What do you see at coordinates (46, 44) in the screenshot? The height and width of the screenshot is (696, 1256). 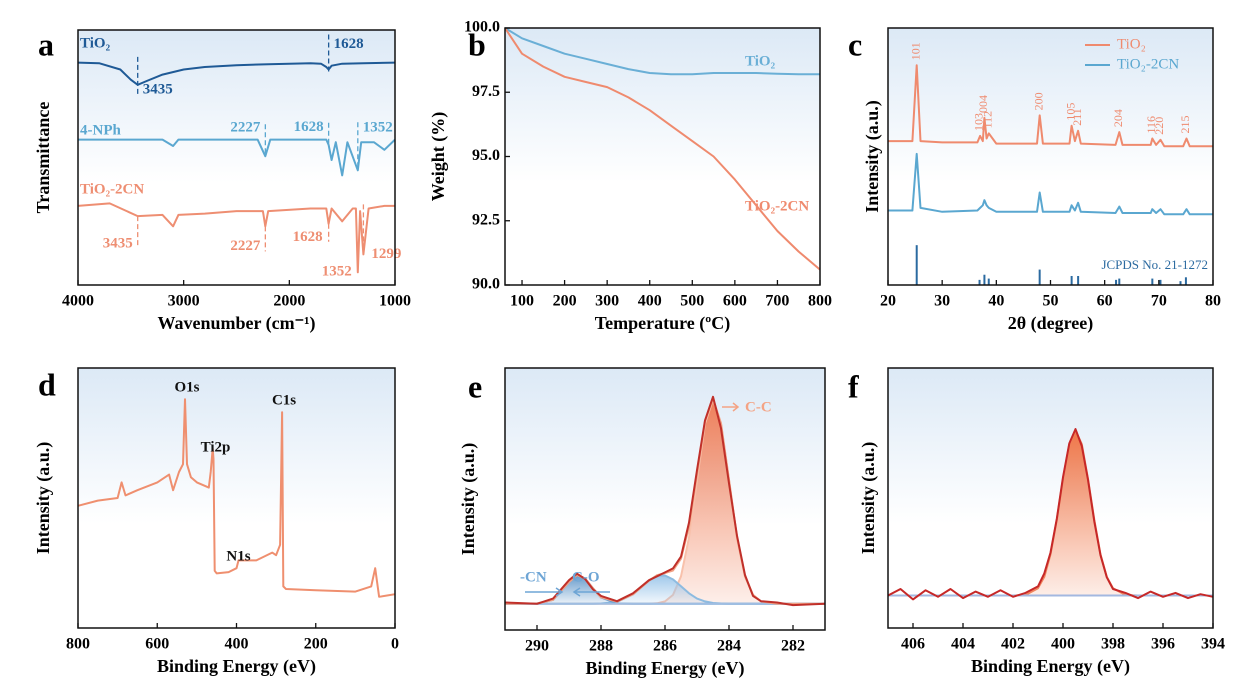 I see `panel-label: a` at bounding box center [46, 44].